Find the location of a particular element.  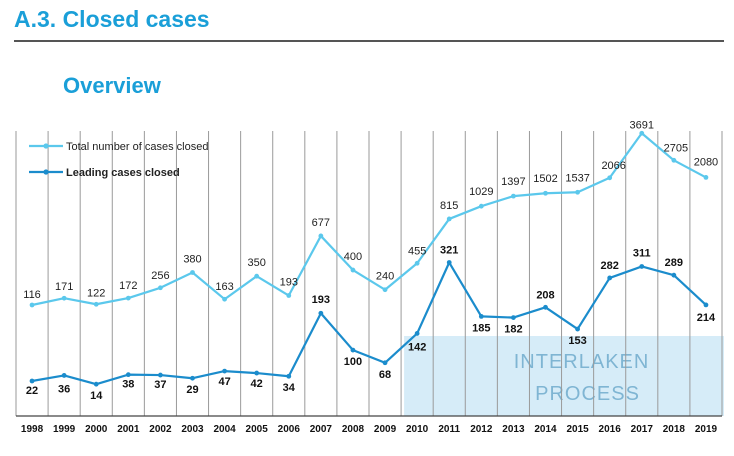

leading-data-label: 153 is located at coordinates (577, 341).